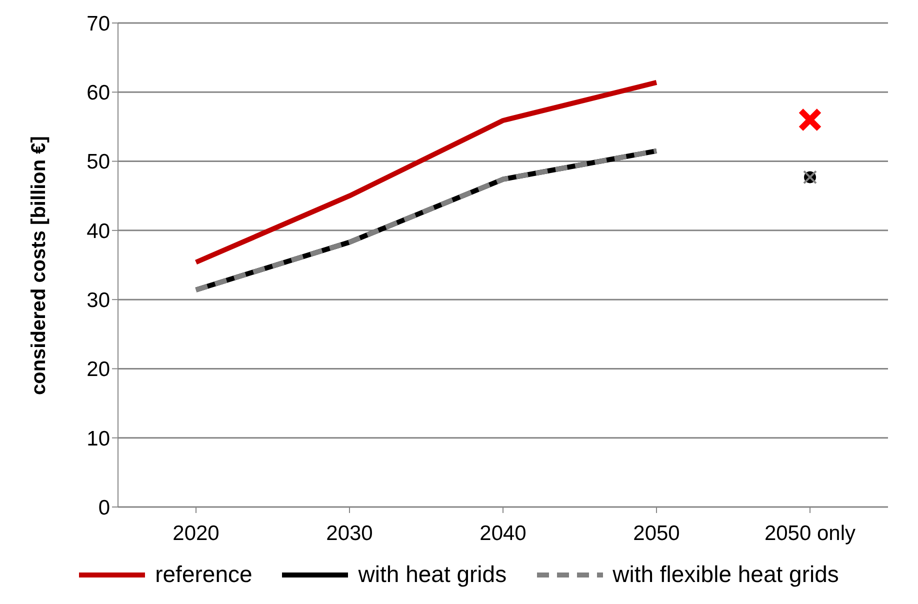 Image resolution: width=918 pixels, height=604 pixels. What do you see at coordinates (104, 508) in the screenshot?
I see `y-tick-label: 0` at bounding box center [104, 508].